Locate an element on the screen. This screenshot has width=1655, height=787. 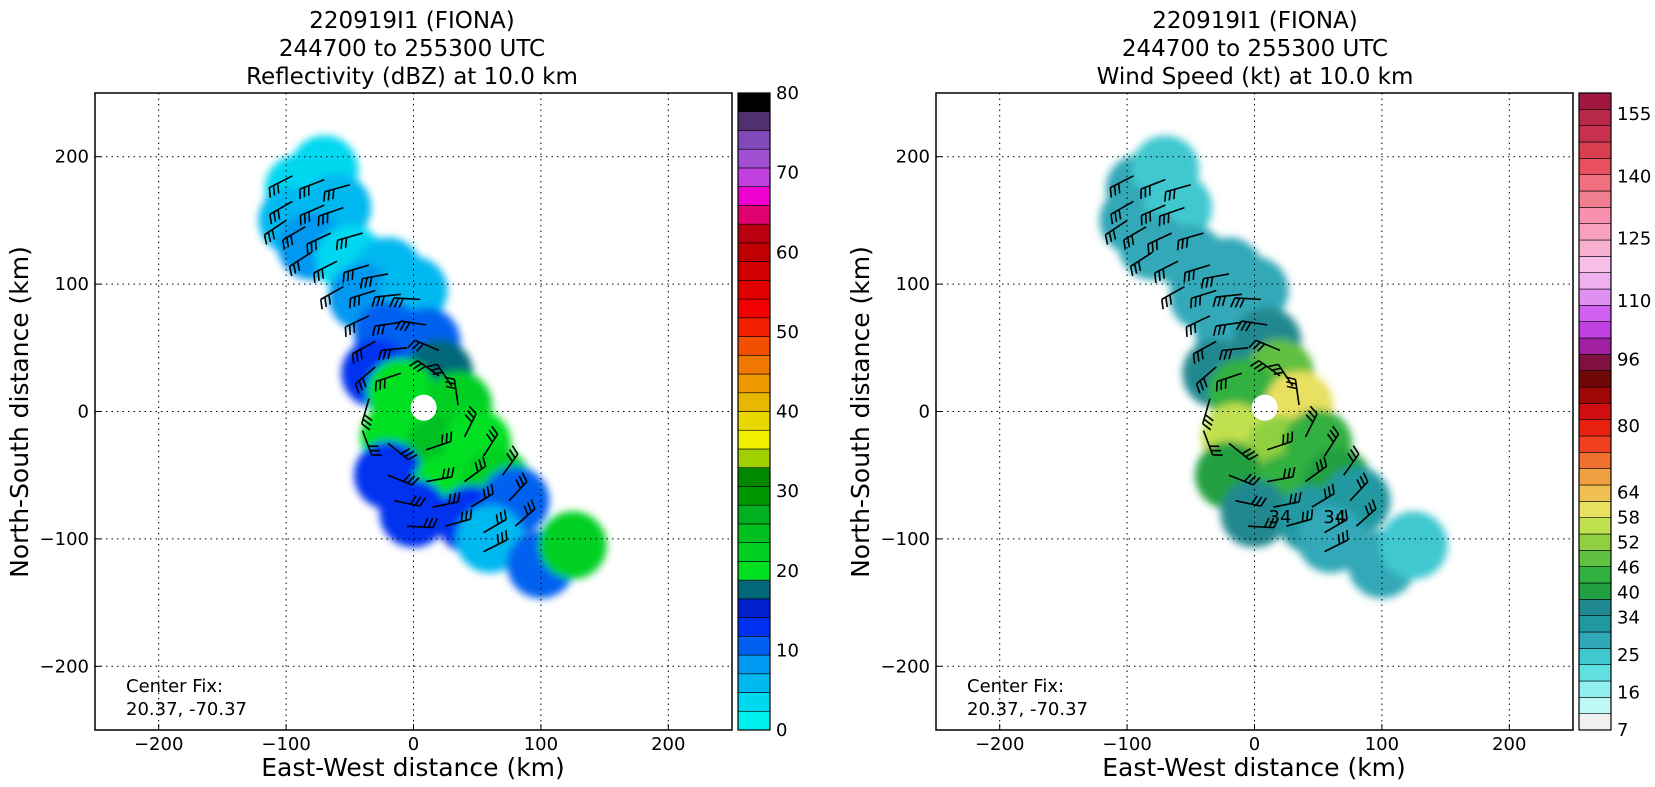
colorbar-tick-5: 46 is located at coordinates (1628, 568).